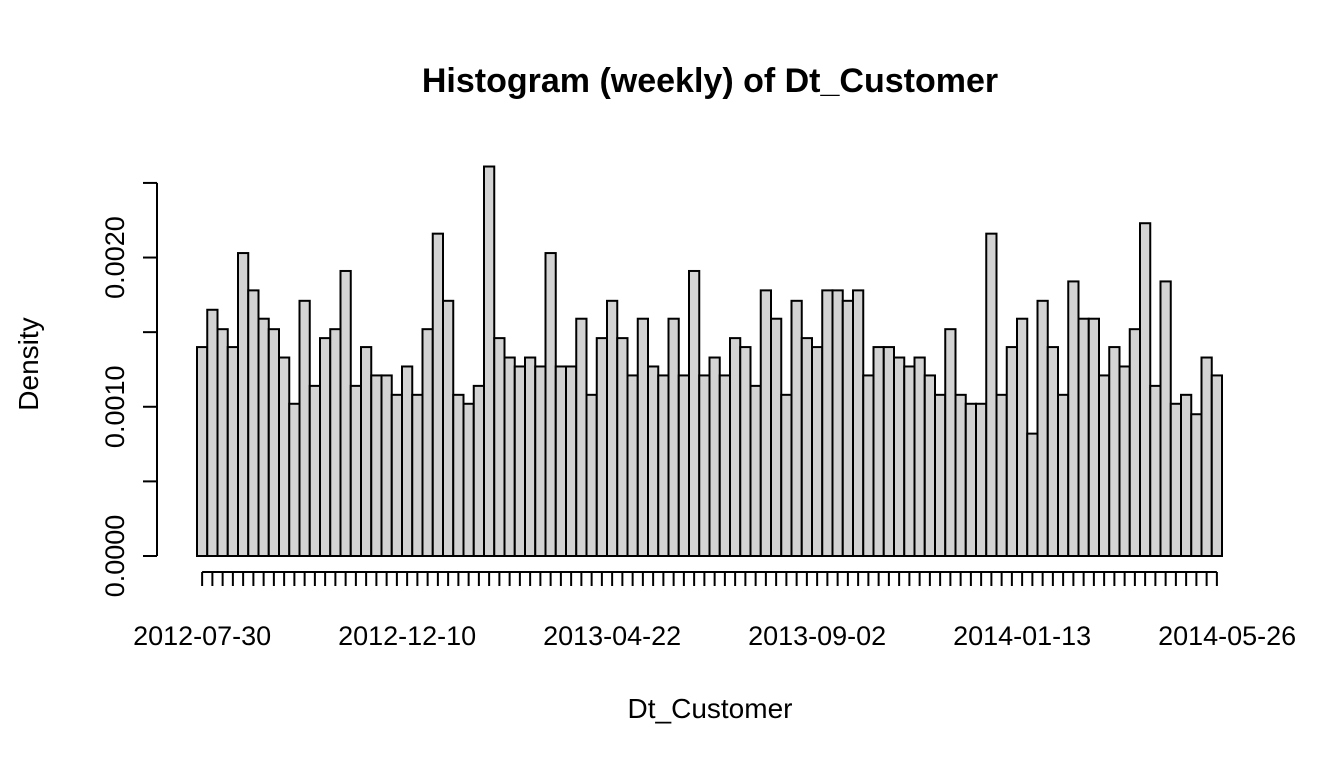  What do you see at coordinates (710, 708) in the screenshot?
I see `x-axis-label: Dt_Customer` at bounding box center [710, 708].